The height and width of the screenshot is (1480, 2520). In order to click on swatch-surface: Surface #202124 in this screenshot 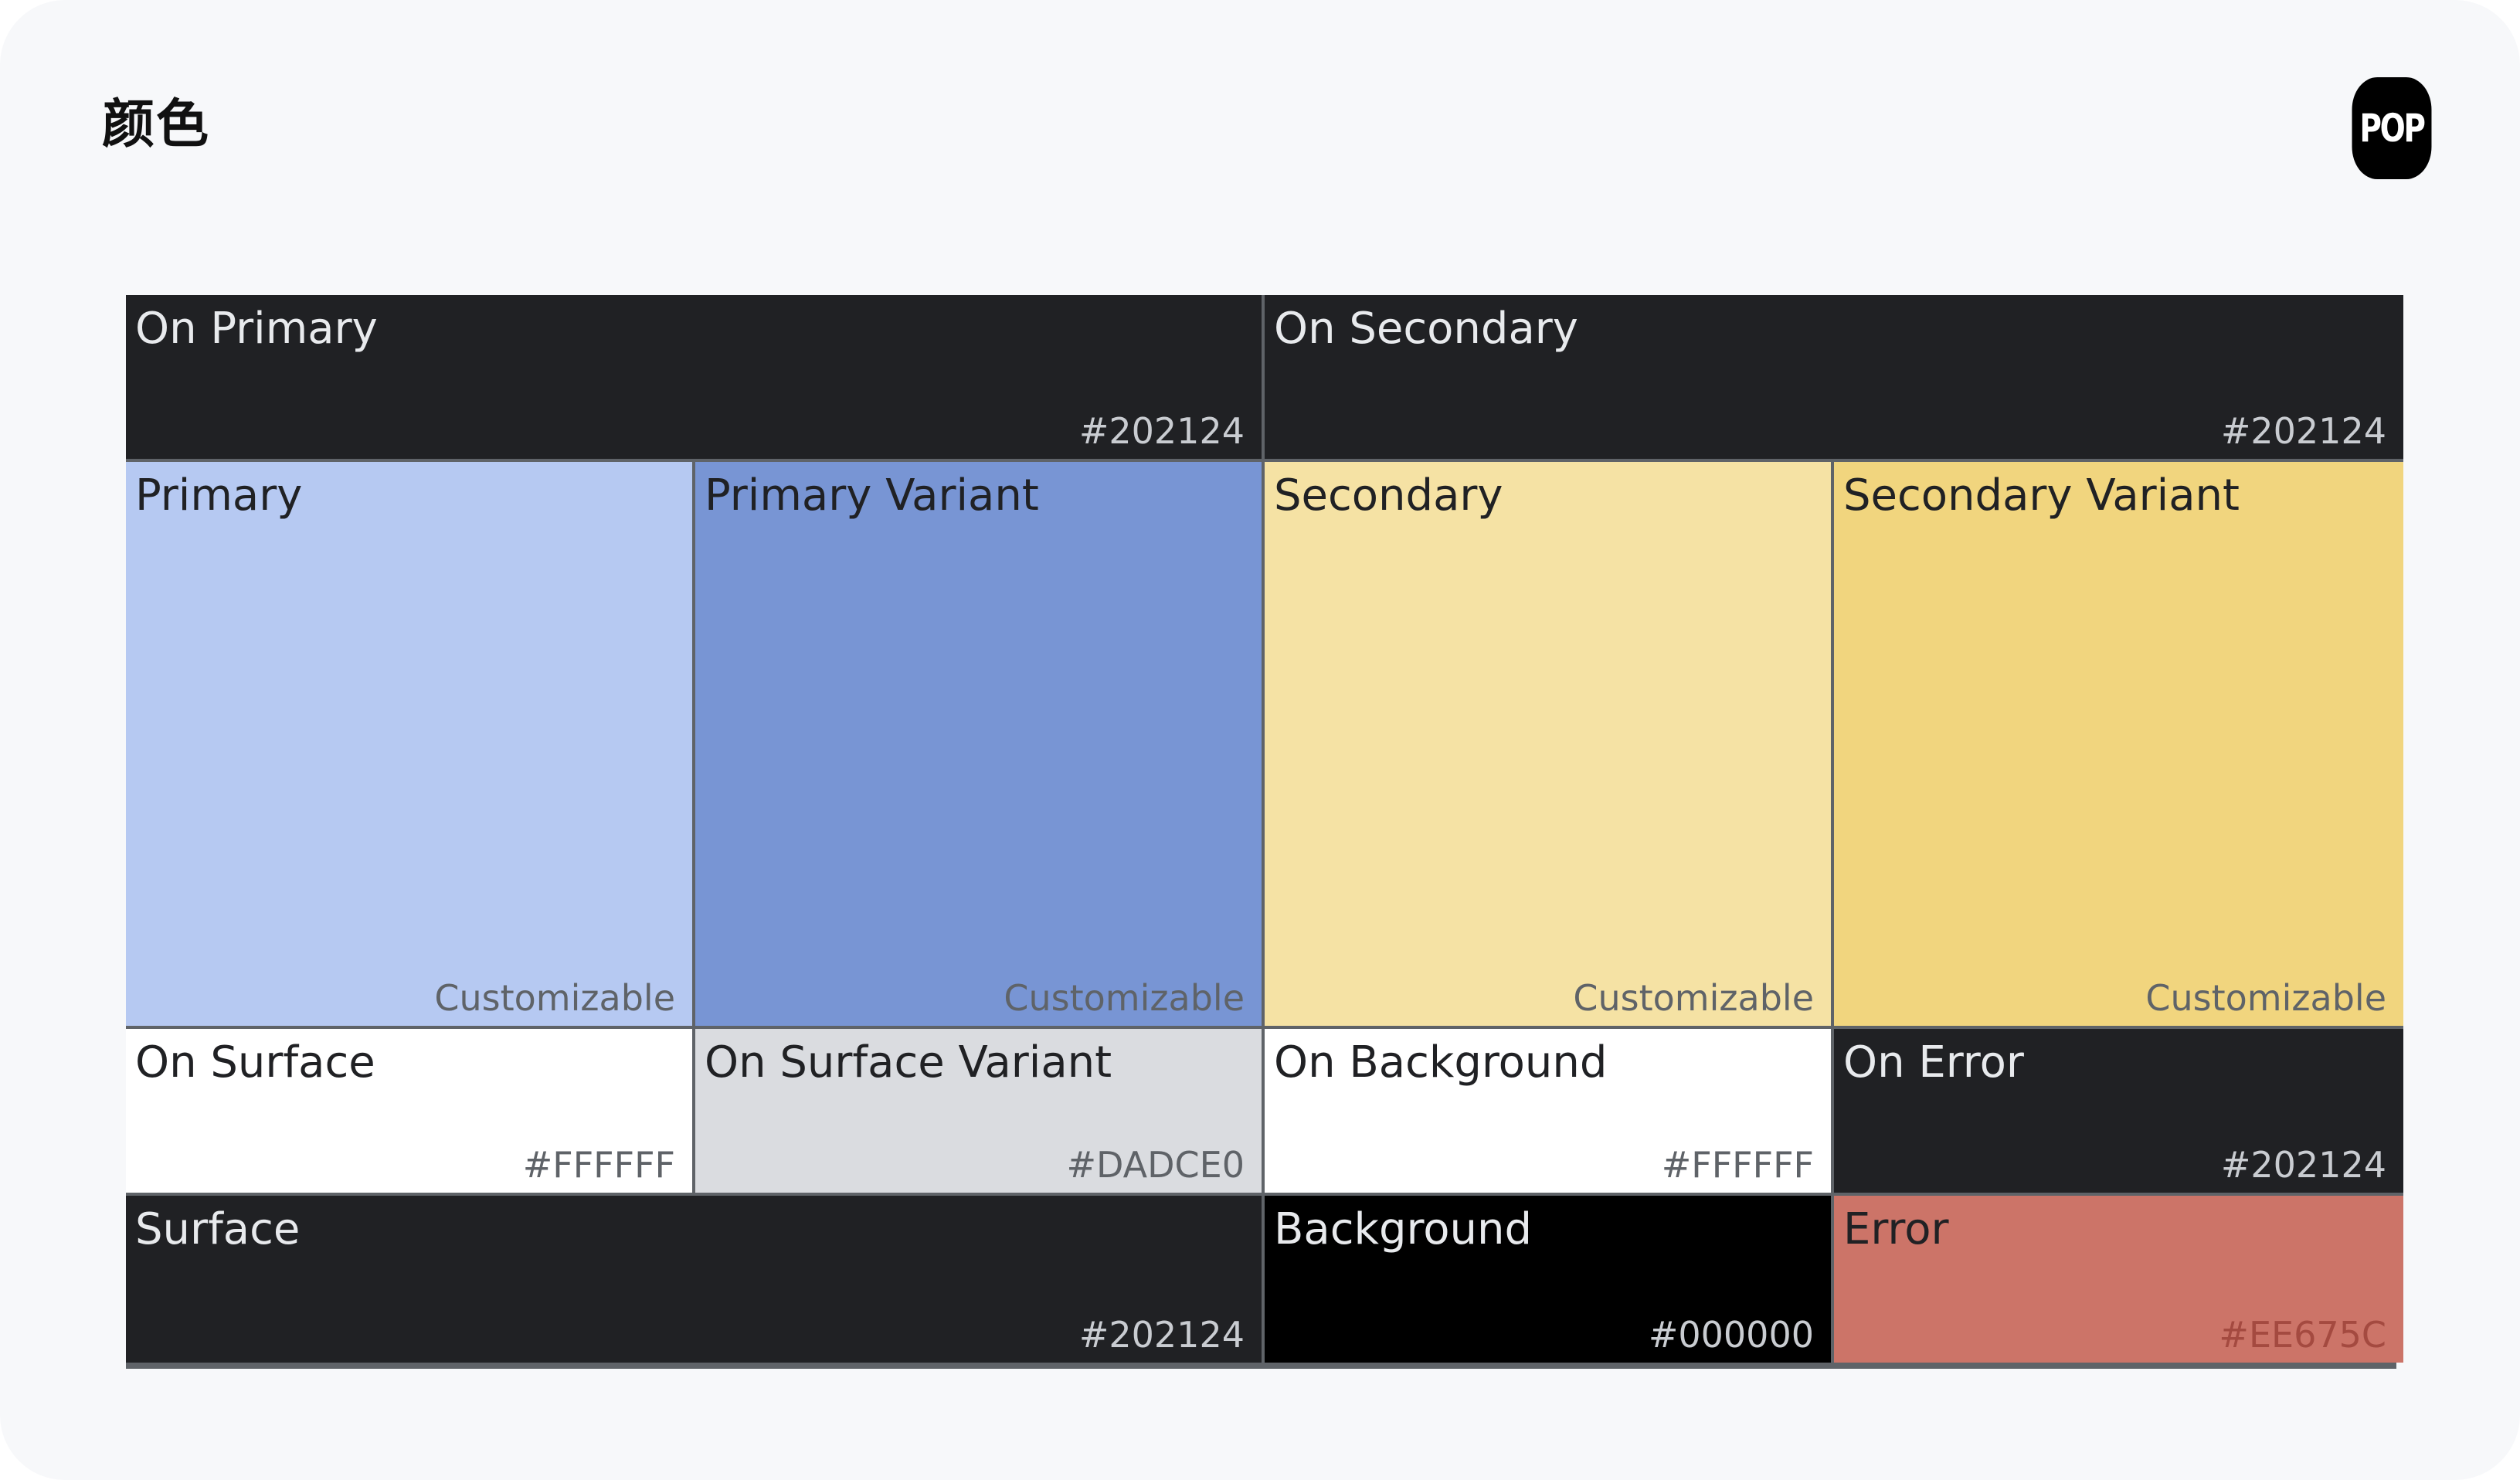, I will do `click(695, 1279)`.